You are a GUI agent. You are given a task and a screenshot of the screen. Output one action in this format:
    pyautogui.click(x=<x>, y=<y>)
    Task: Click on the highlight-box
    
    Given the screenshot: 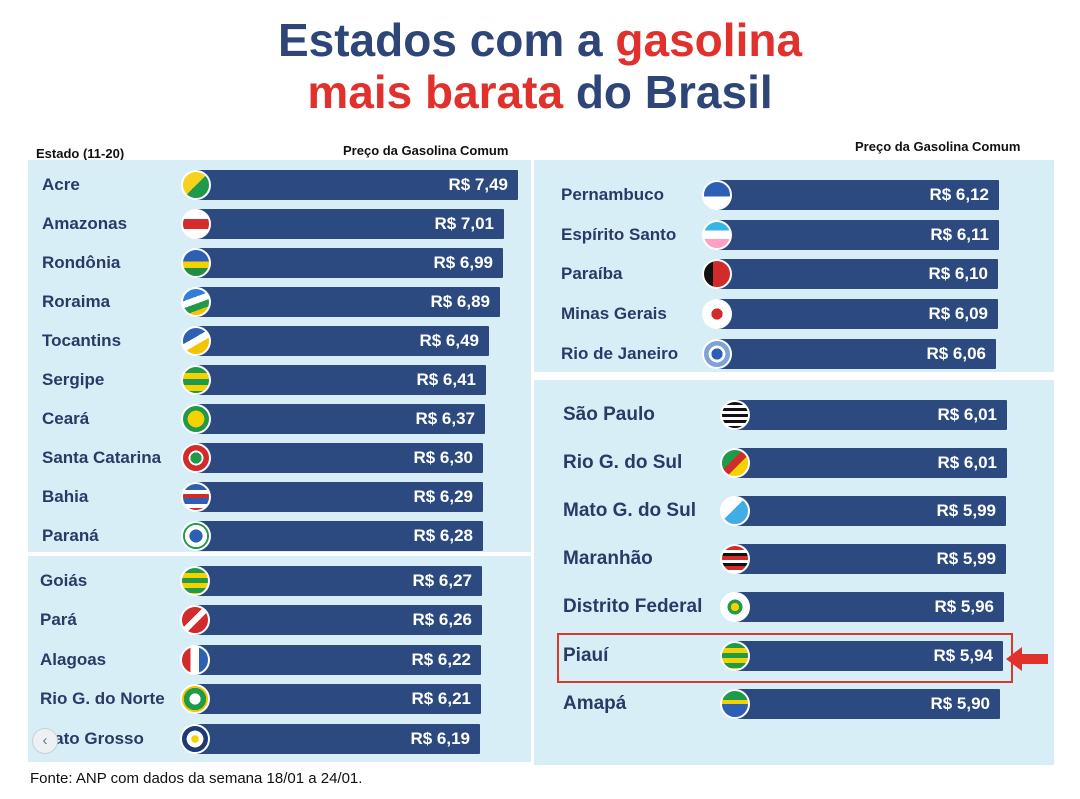 What is the action you would take?
    pyautogui.click(x=785, y=658)
    